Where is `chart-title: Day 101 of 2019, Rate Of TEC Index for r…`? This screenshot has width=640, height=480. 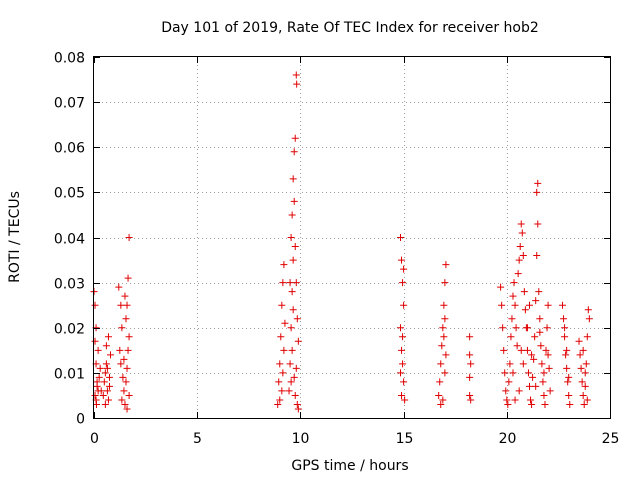
chart-title: Day 101 of 2019, Rate Of TEC Index for r… is located at coordinates (350, 28).